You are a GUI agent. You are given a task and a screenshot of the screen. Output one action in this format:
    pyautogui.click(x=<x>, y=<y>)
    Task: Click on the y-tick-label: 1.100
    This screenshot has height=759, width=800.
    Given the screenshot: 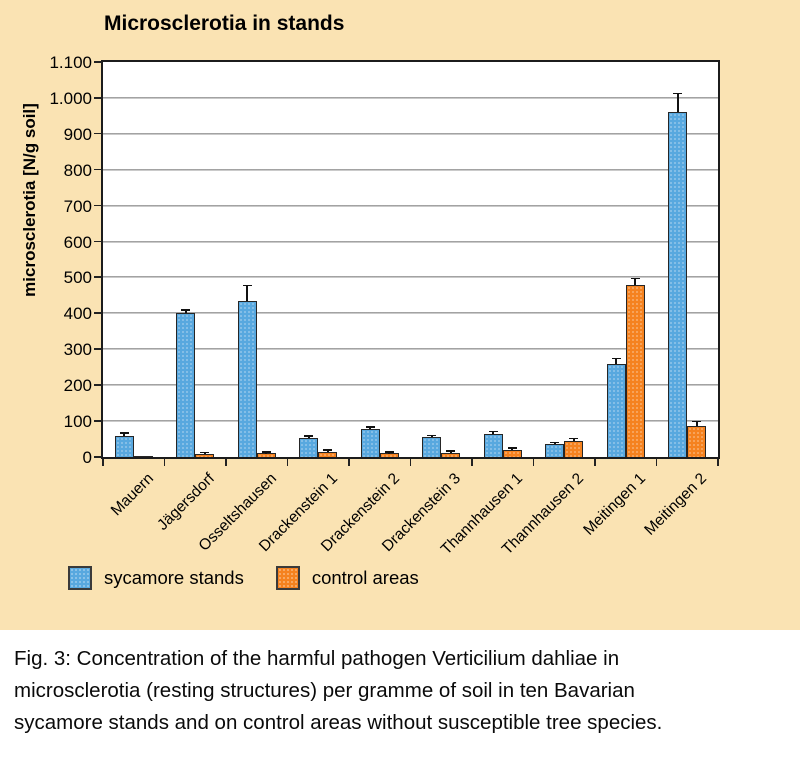 What is the action you would take?
    pyautogui.click(x=70, y=62)
    